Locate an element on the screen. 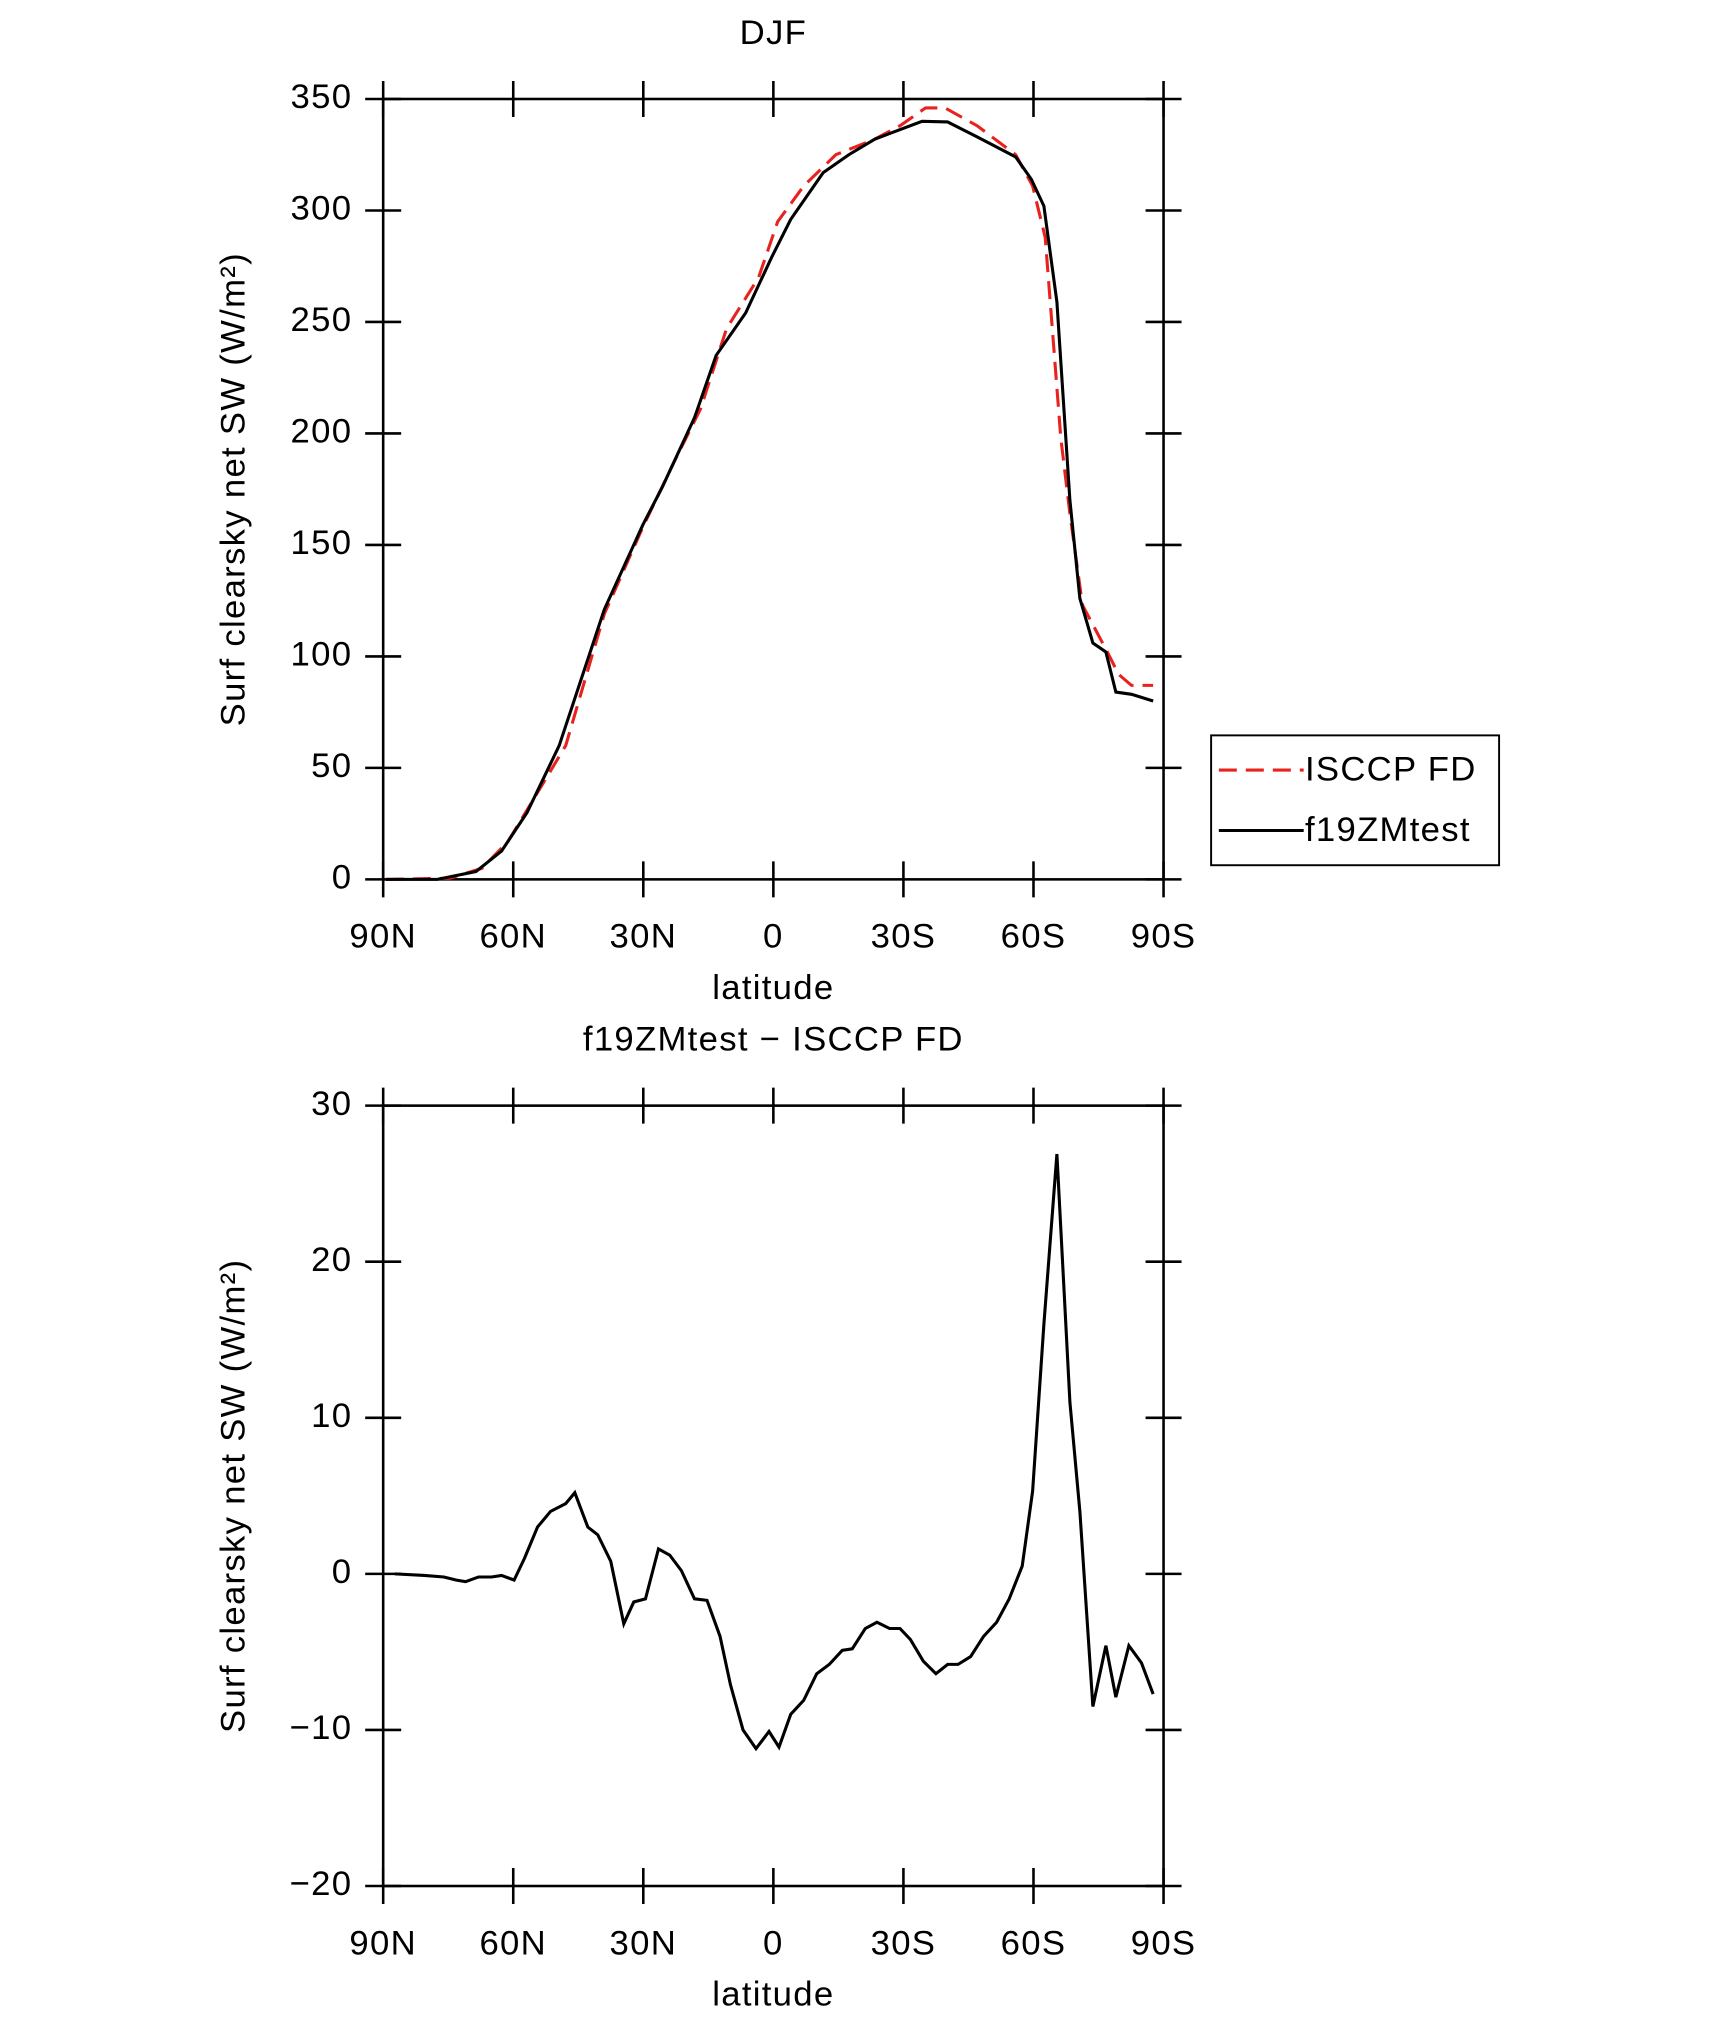  y-tick-label: 50 is located at coordinates (331, 766).